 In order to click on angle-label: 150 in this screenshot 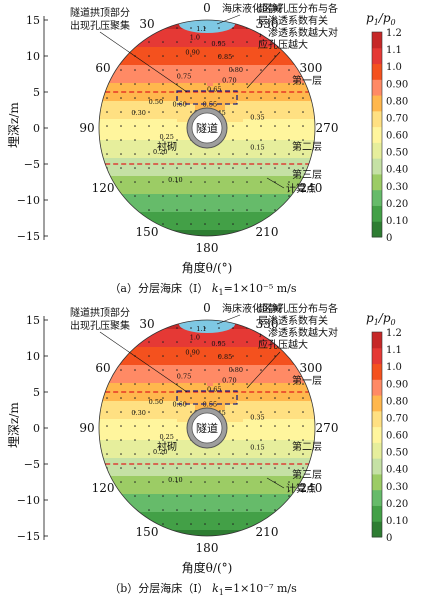, I will do `click(147, 532)`.